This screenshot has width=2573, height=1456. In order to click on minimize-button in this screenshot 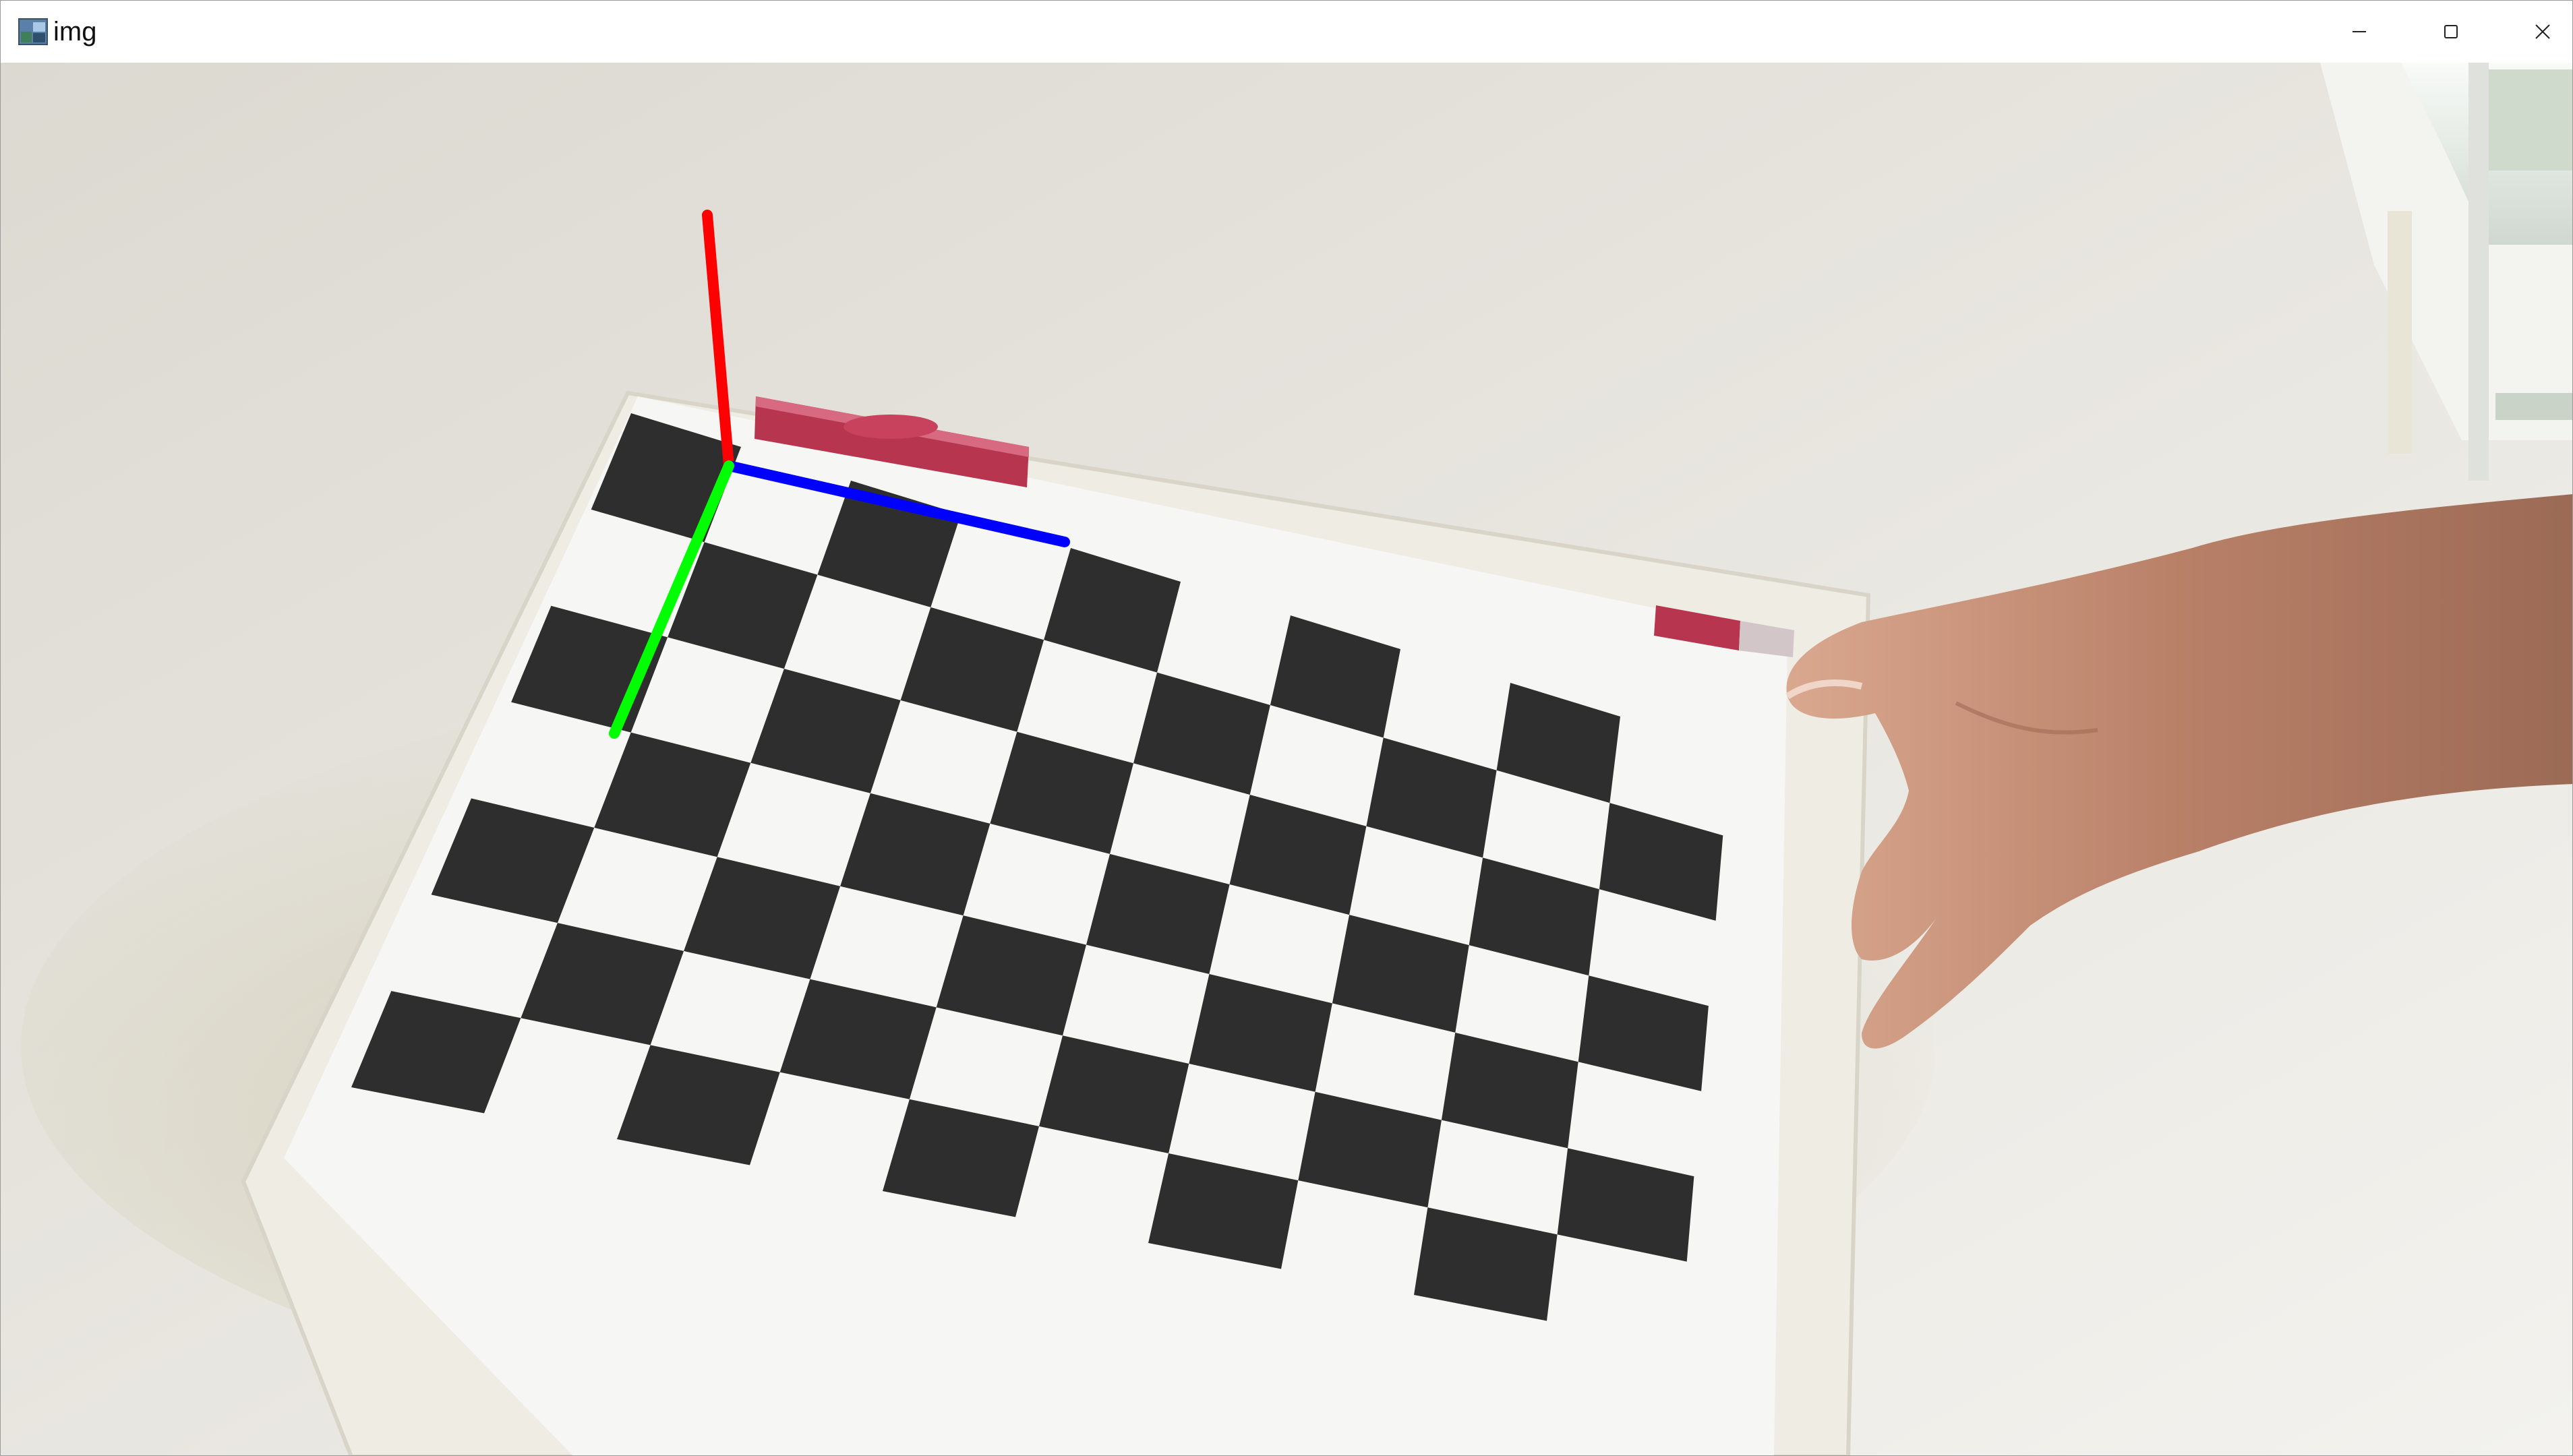, I will do `click(2359, 32)`.